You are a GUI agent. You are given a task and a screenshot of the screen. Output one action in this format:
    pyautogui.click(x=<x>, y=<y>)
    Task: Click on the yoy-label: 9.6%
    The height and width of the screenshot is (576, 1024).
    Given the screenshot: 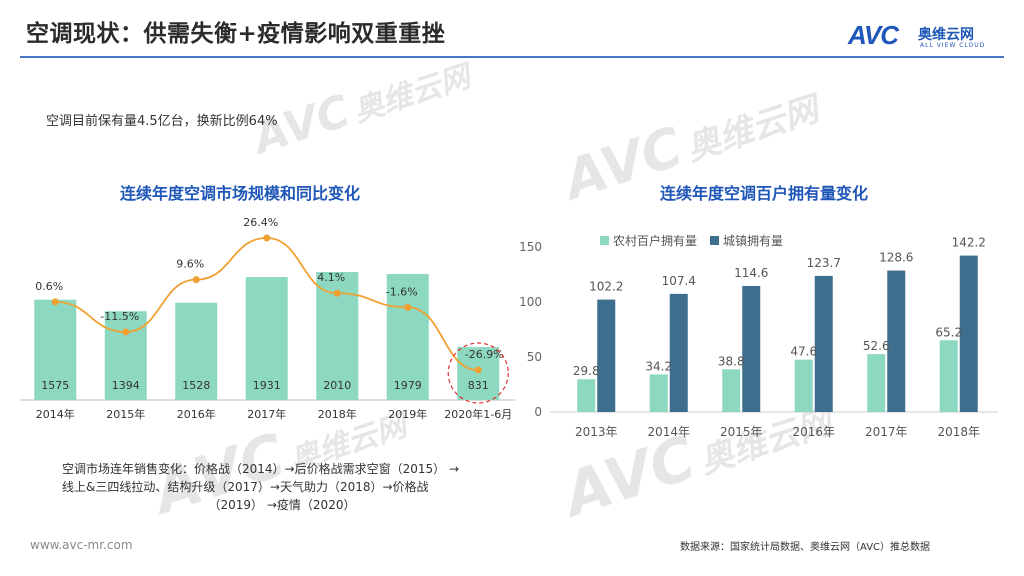 What is the action you would take?
    pyautogui.click(x=190, y=264)
    